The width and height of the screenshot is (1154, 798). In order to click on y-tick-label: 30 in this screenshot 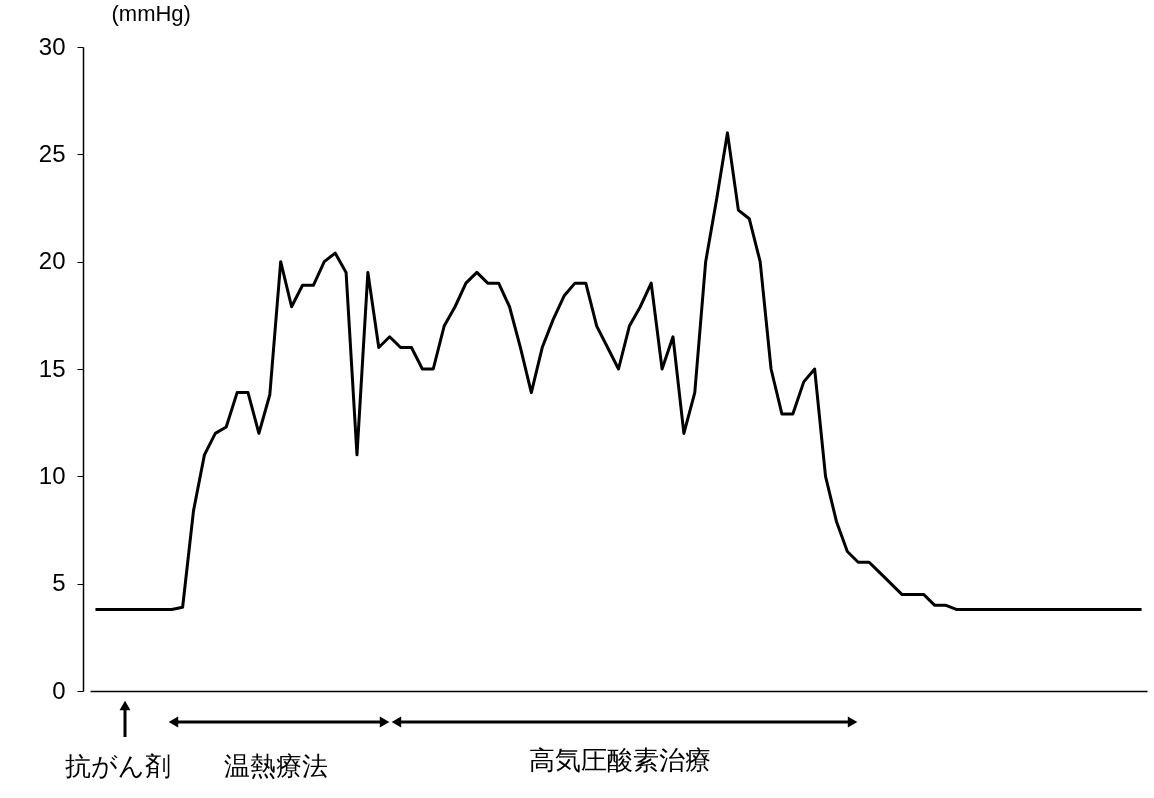, I will do `click(52, 46)`.